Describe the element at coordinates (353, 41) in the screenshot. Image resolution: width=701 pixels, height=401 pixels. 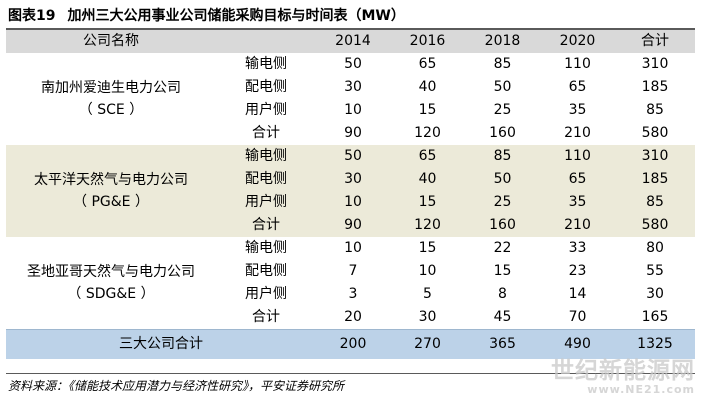
I see `header-year-2014: 2014` at that location.